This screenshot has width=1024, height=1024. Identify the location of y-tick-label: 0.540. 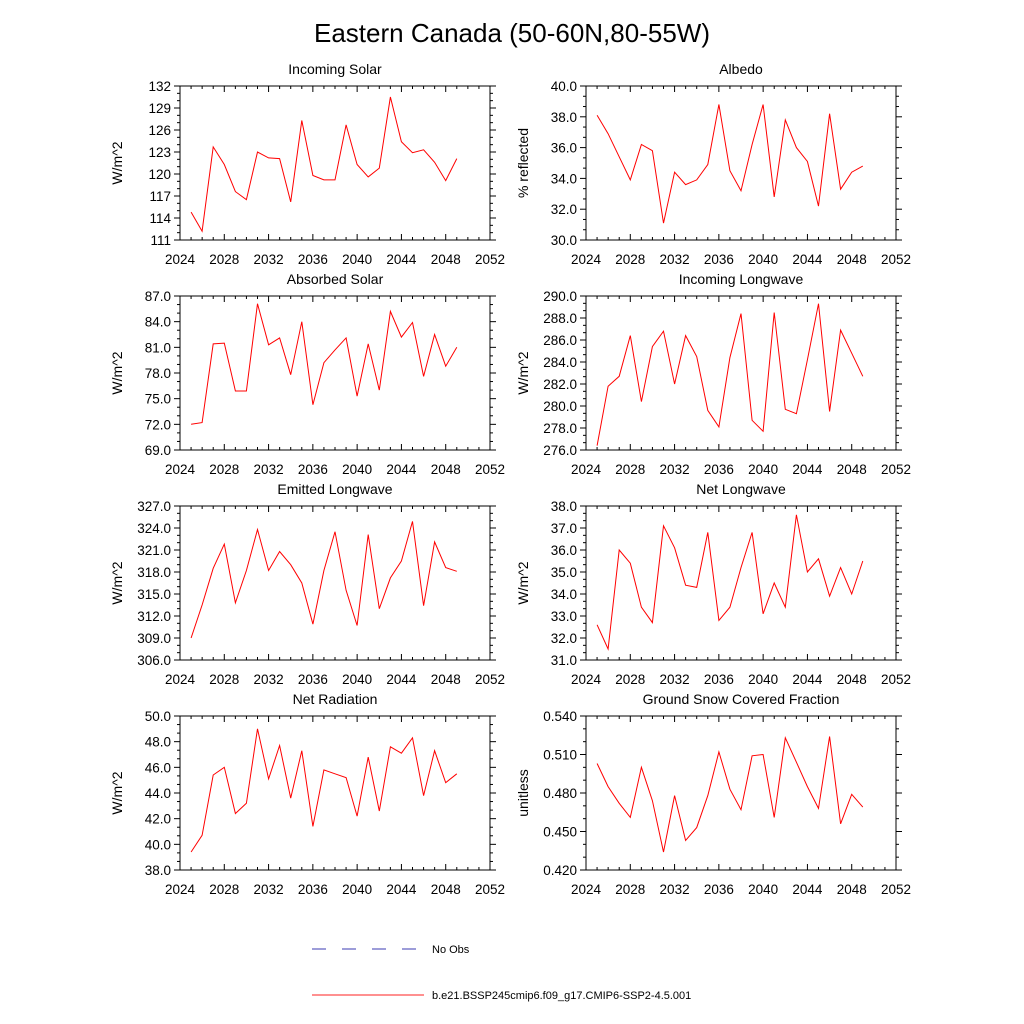
(560, 716).